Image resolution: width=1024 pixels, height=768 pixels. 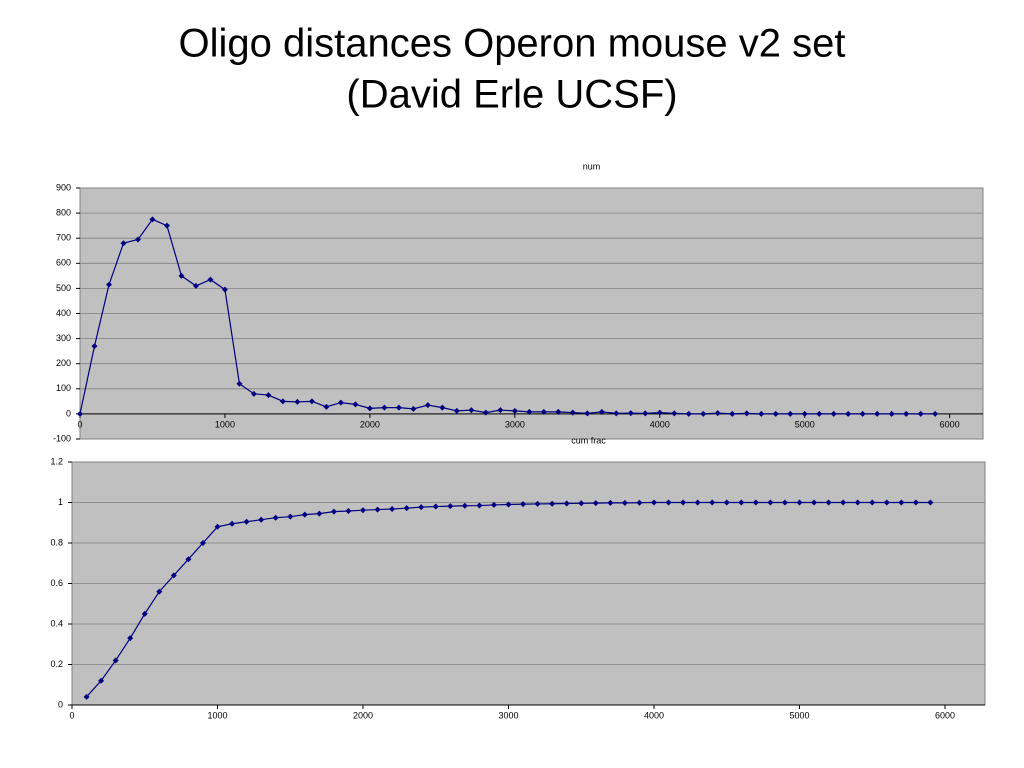 I want to click on x-tick-label: 3000, so click(x=515, y=424).